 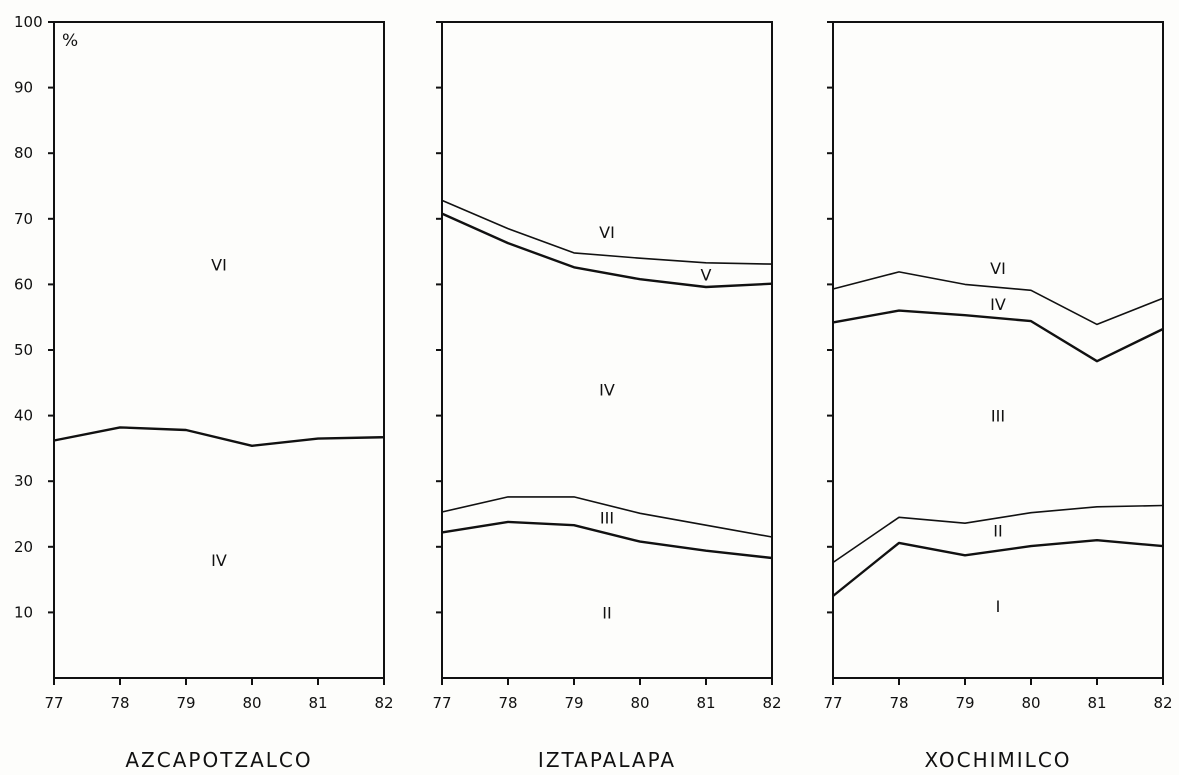 What do you see at coordinates (23, 88) in the screenshot?
I see `y-tick-label: 90` at bounding box center [23, 88].